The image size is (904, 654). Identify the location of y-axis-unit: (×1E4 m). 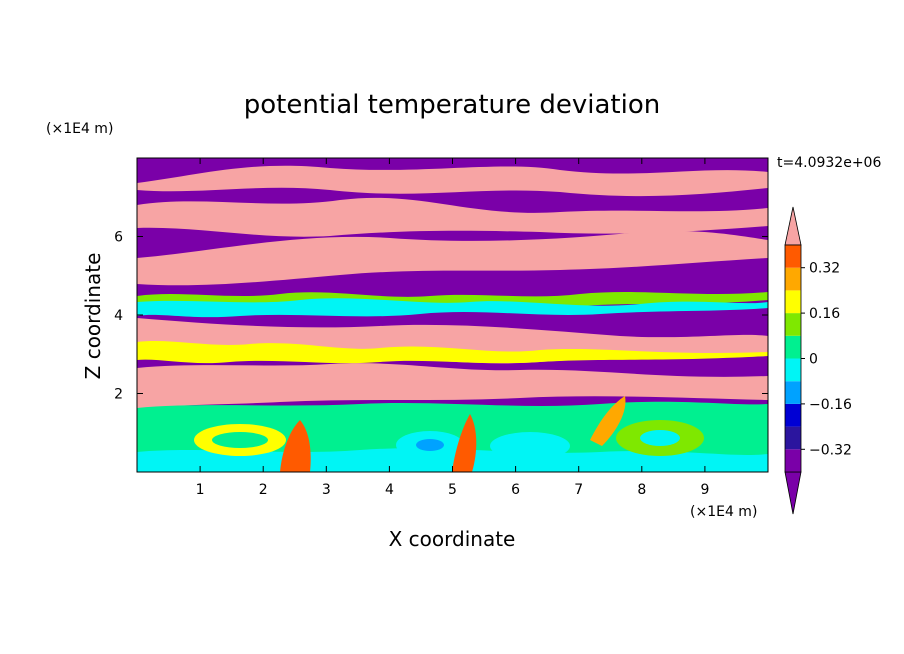
(79, 129).